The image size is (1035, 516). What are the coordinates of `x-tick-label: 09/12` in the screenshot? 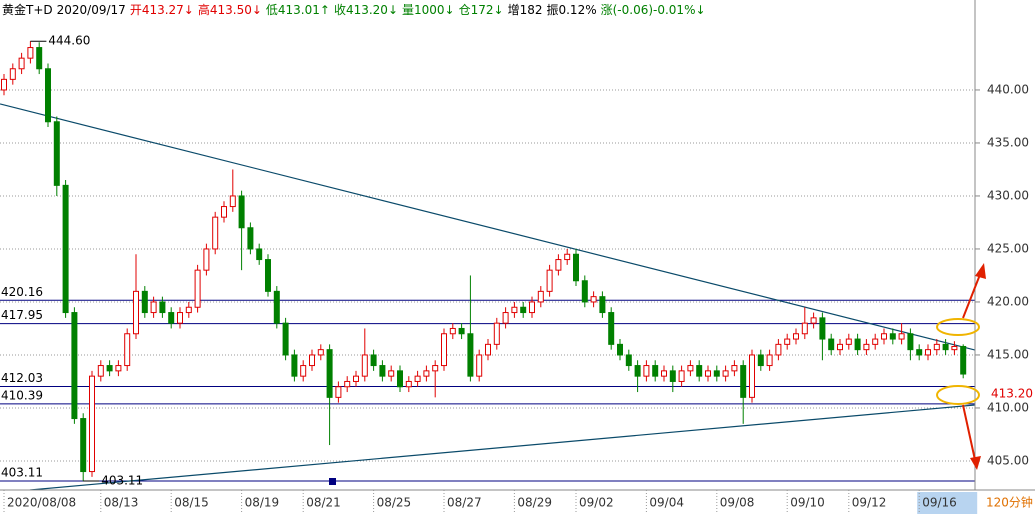 It's located at (869, 503).